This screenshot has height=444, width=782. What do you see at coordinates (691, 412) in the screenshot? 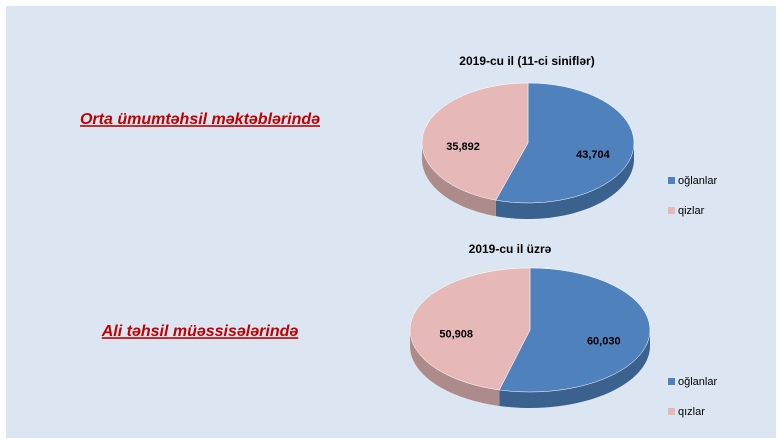
I see `legend-label: qızlar` at bounding box center [691, 412].